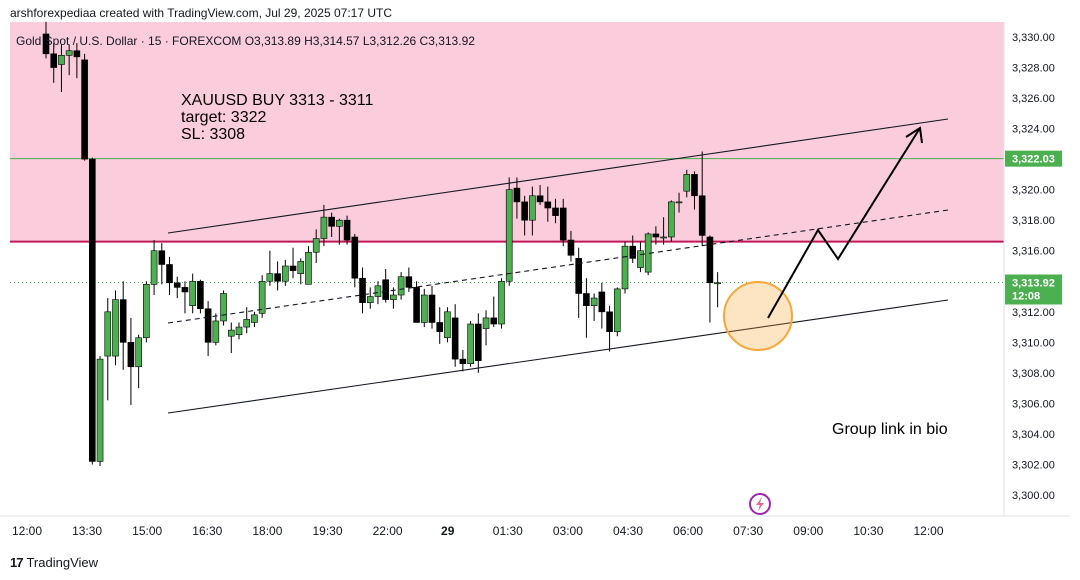 The width and height of the screenshot is (1080, 580). Describe the element at coordinates (207, 531) in the screenshot. I see `time-tick-label: 16:30` at that location.